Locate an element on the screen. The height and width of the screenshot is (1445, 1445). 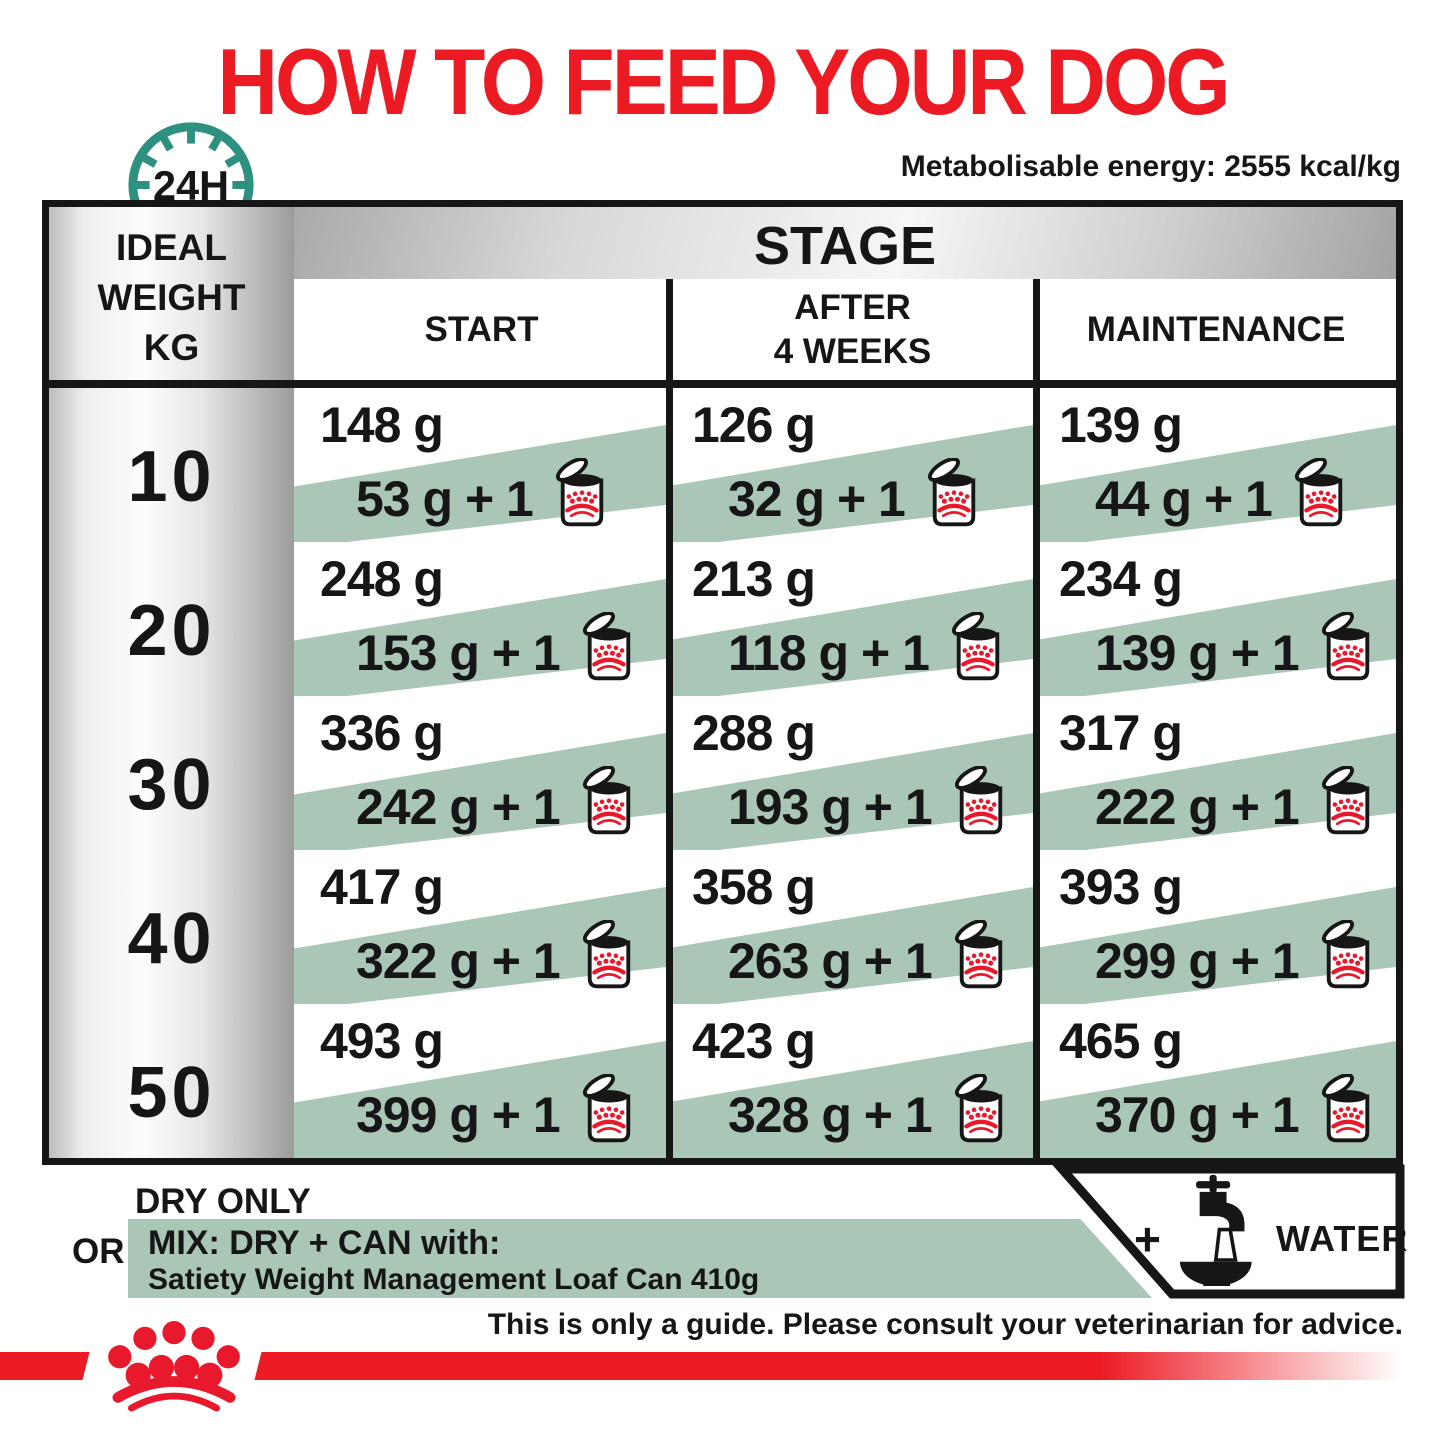
royal-canin-crown-logo is located at coordinates (174, 1366).